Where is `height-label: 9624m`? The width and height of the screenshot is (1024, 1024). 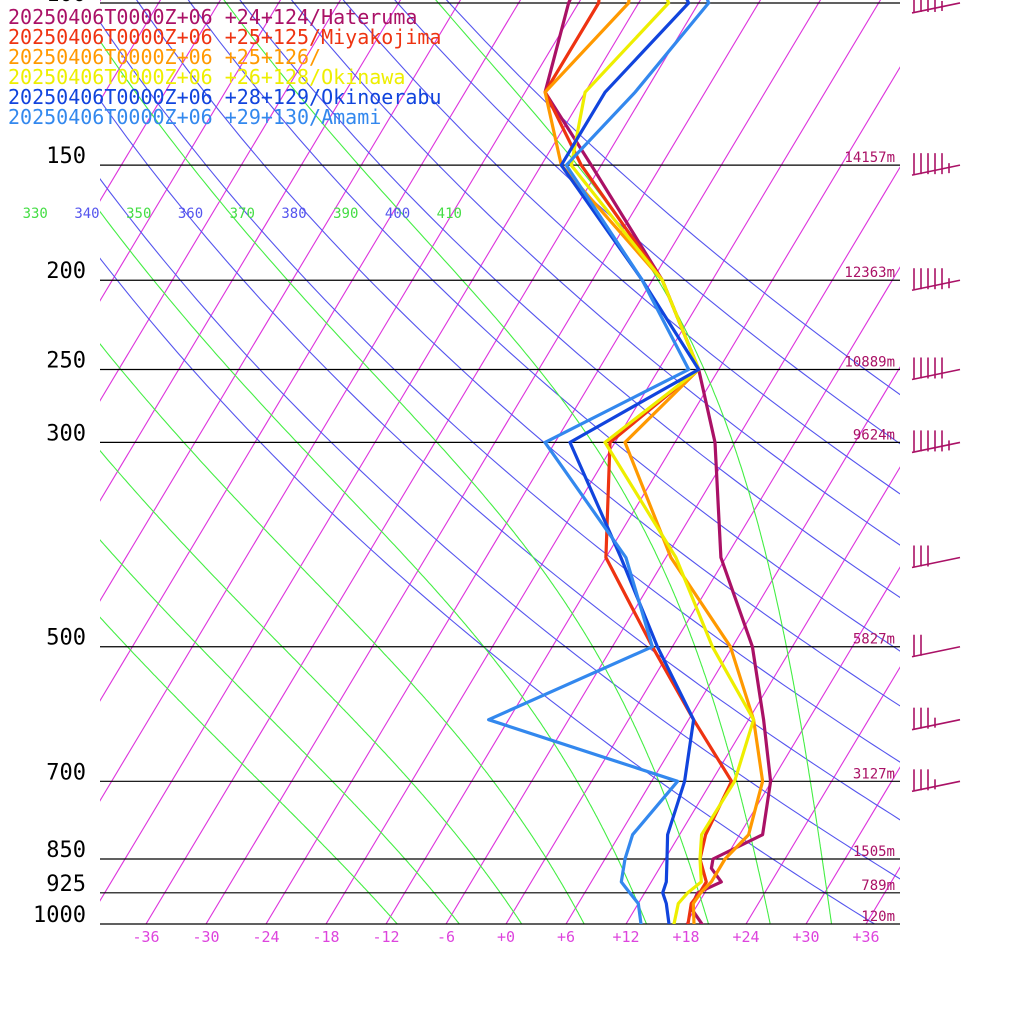
height-label: 9624m is located at coordinates (874, 435).